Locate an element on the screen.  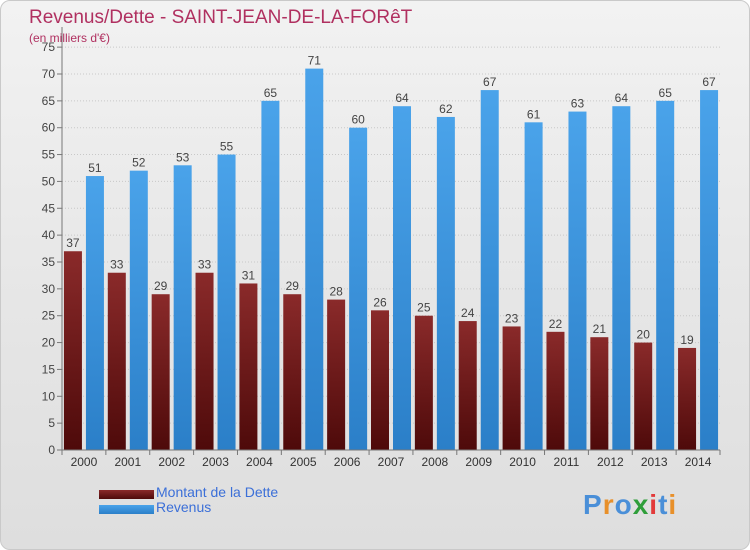
x-tick-label: 2011 is located at coordinates (567, 462).